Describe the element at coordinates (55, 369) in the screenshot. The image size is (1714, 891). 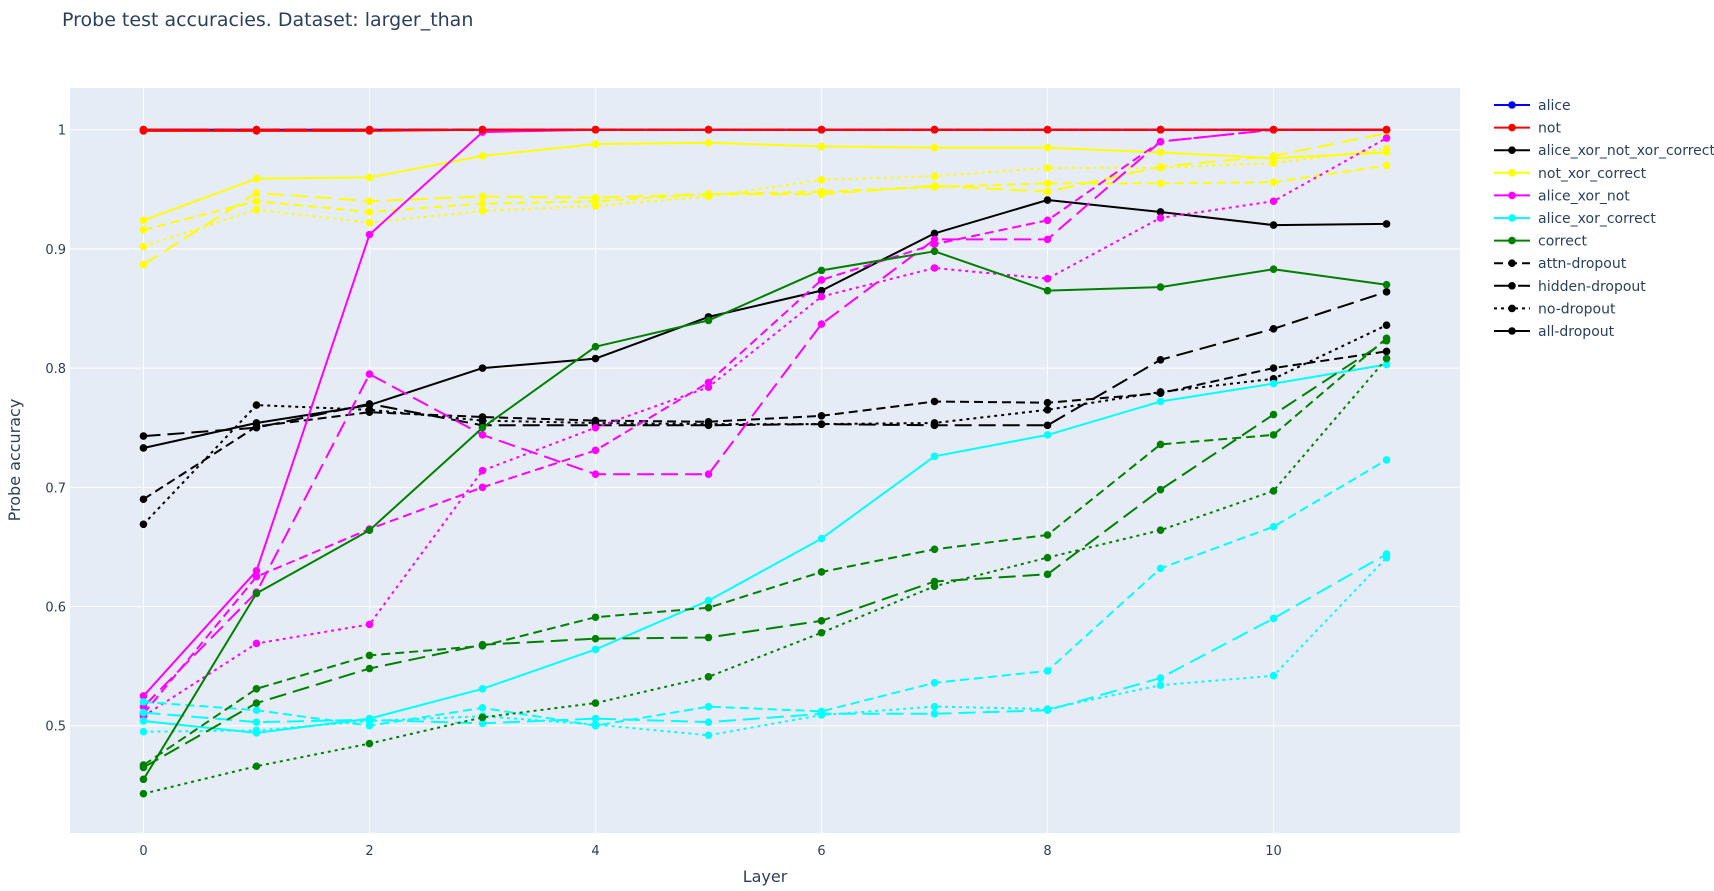
I see `y-tick-label: 0.8` at that location.